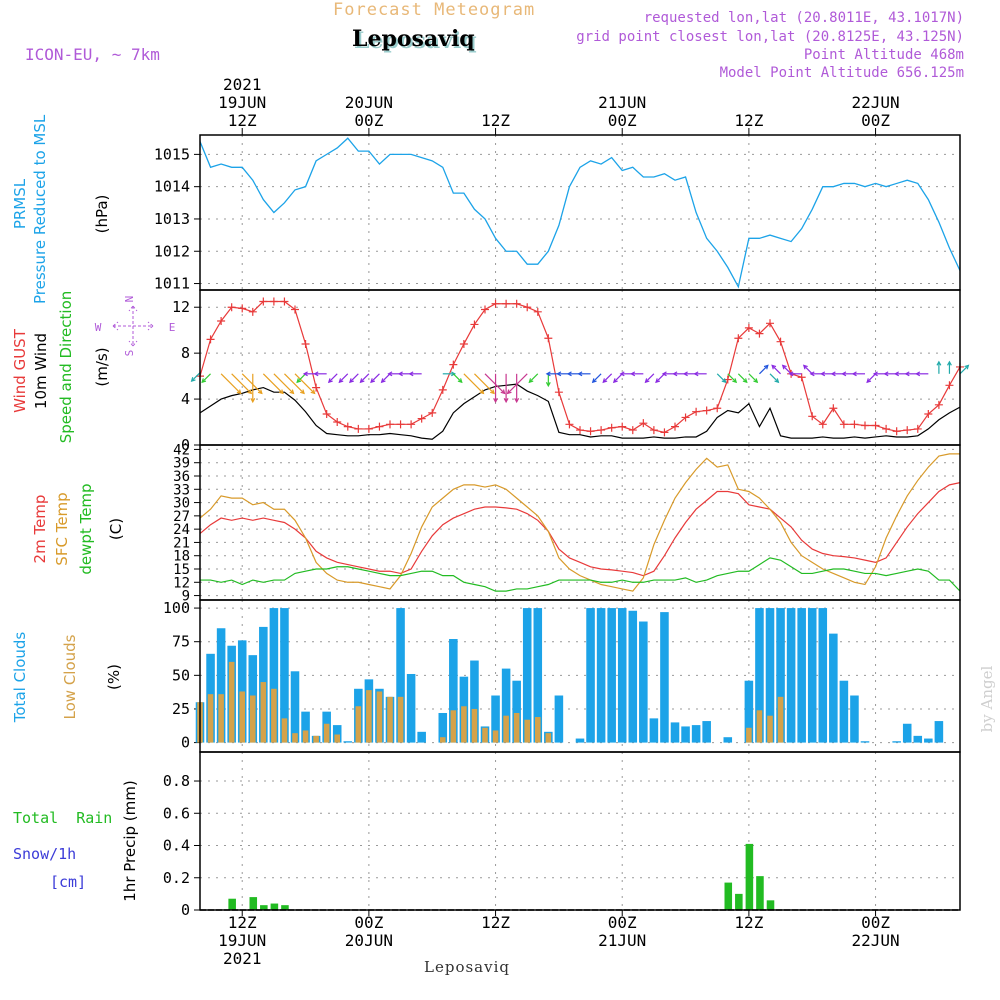 The width and height of the screenshot is (1000, 1000). I want to click on y-tick-label: 39, so click(181, 464).